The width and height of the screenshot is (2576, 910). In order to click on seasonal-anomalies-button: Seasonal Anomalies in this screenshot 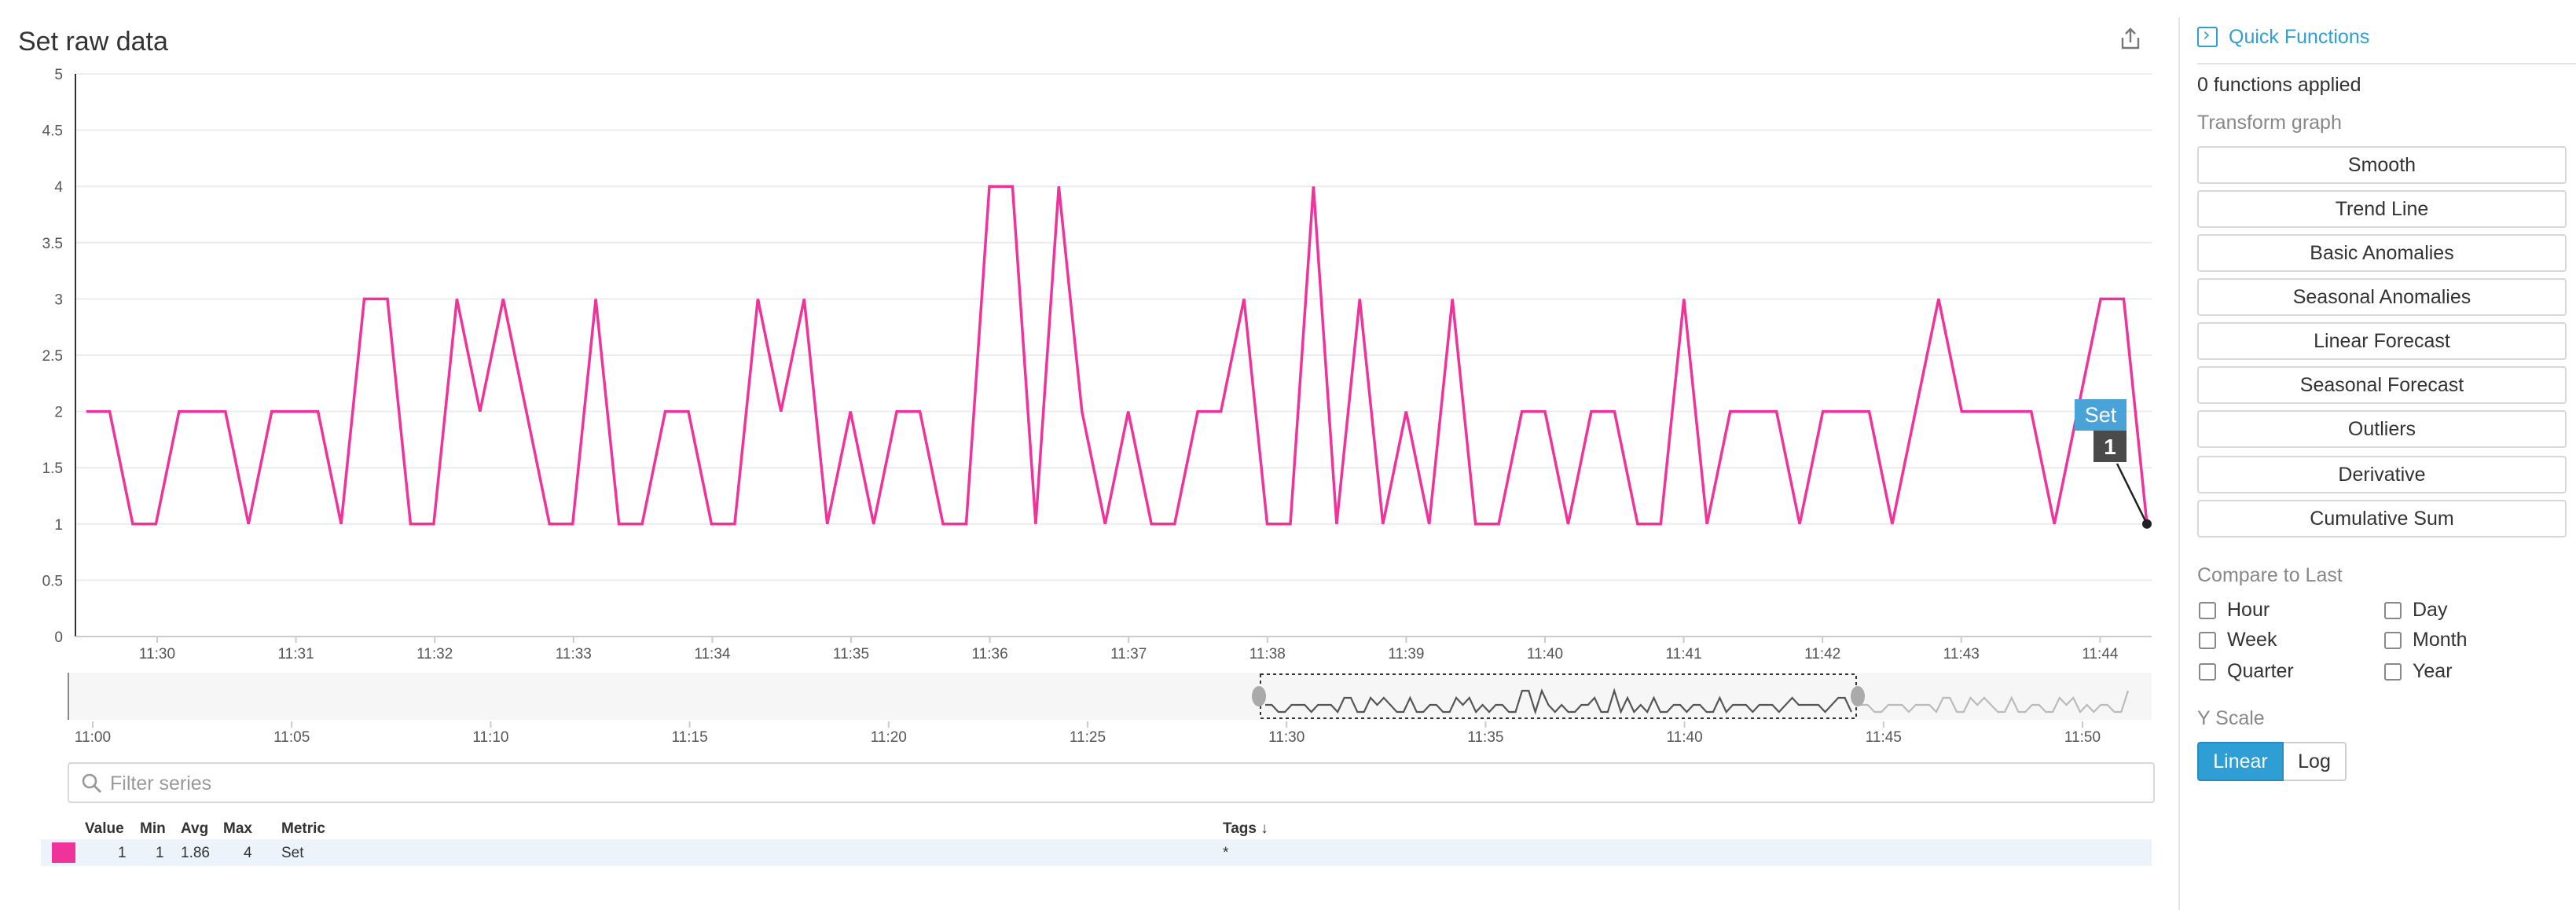, I will do `click(2382, 297)`.